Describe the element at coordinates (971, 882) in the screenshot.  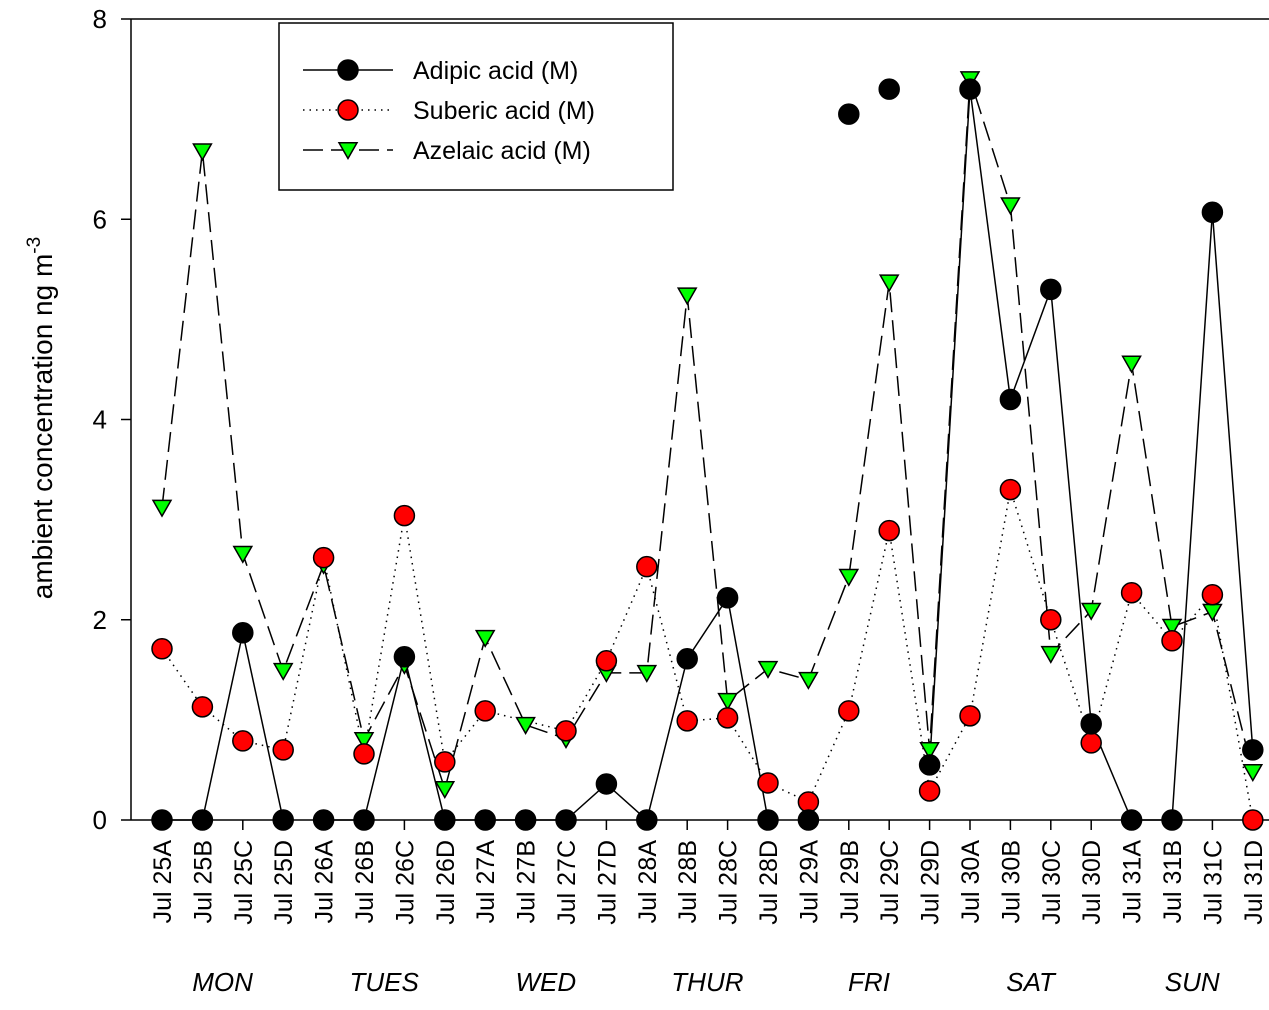
I see `x-tick-label: Jul 30A` at that location.